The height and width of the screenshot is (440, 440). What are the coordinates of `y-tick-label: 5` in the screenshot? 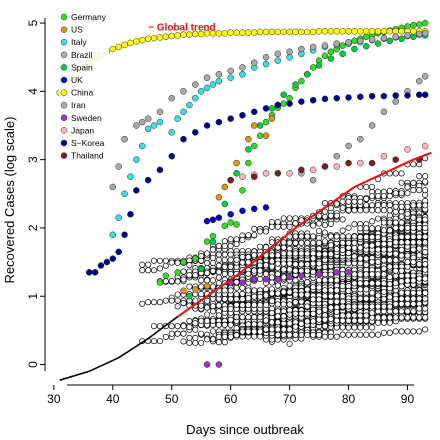 It's located at (33, 22).